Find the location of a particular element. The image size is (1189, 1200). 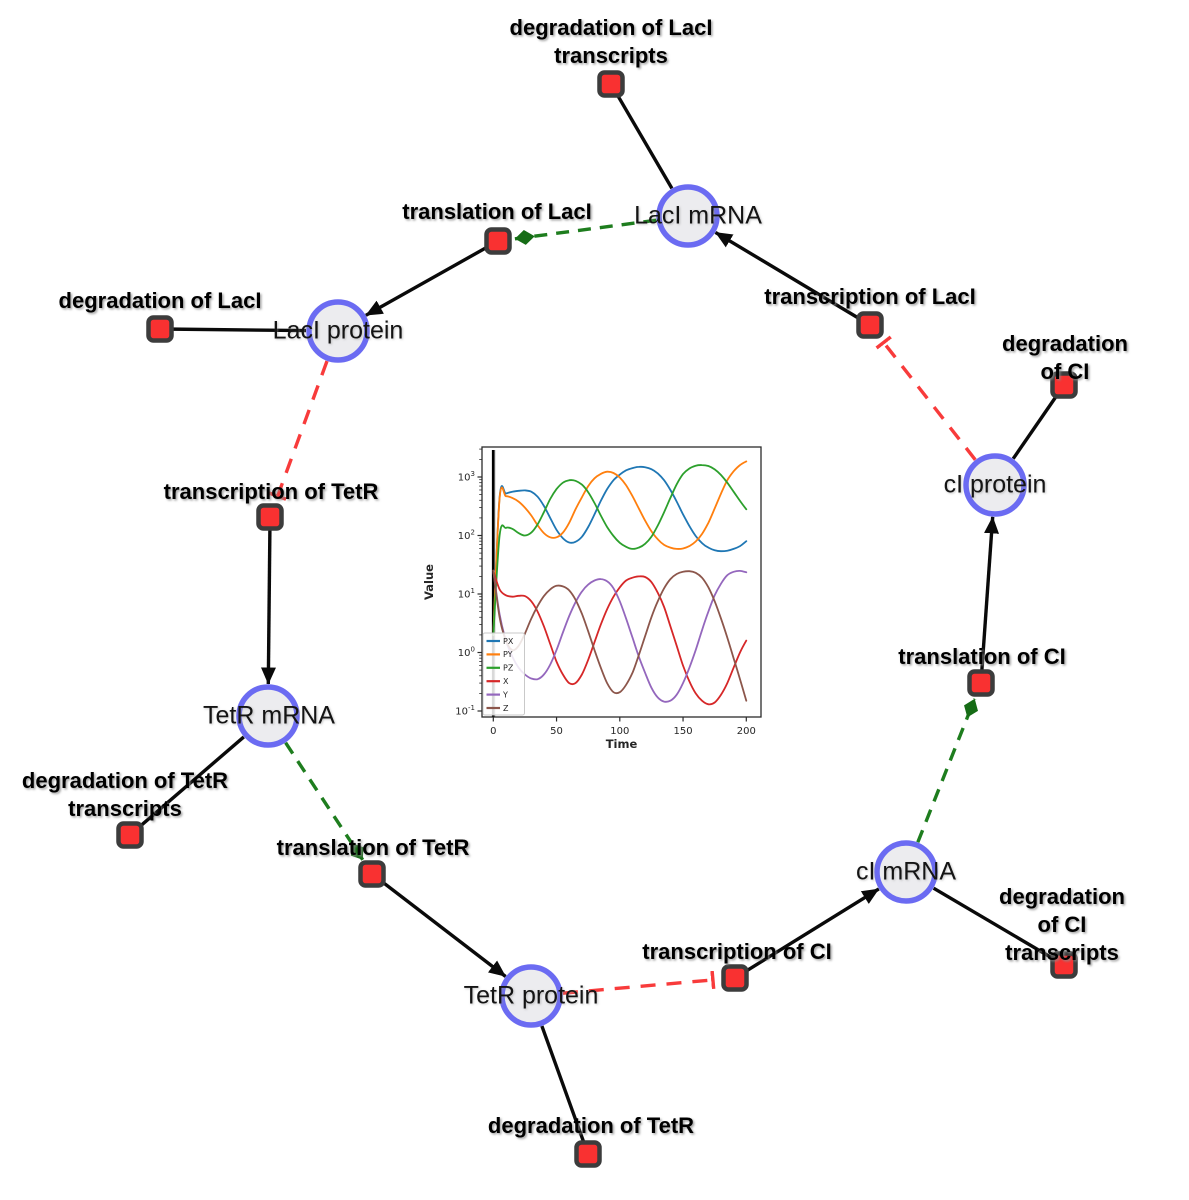

species-node-ci-protein is located at coordinates (995, 485).